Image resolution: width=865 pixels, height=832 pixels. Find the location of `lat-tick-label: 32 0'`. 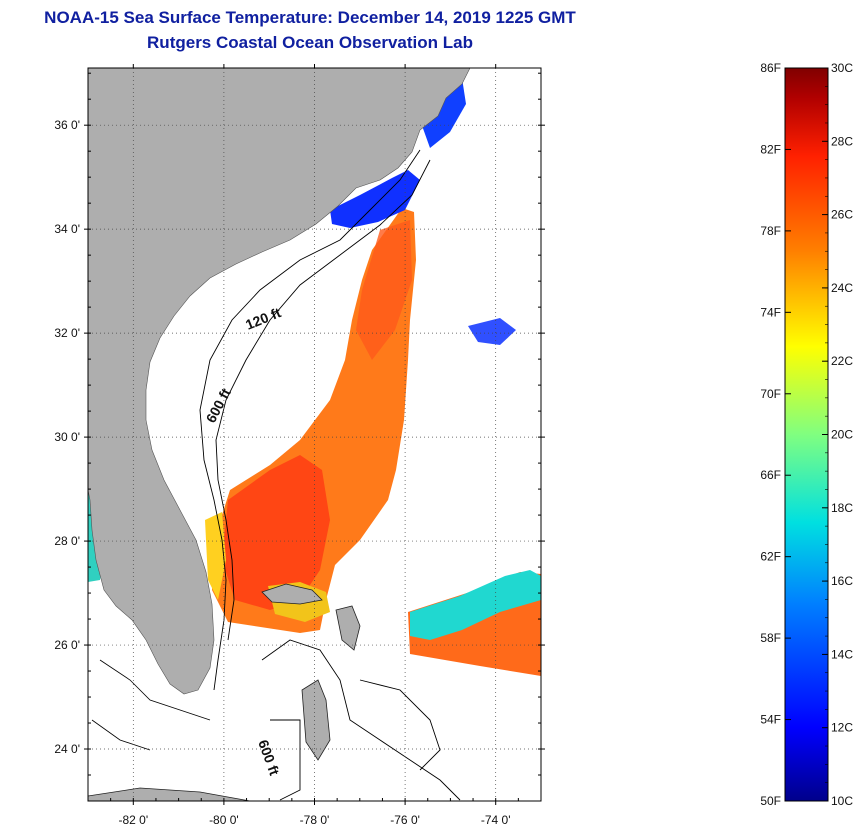

lat-tick-label: 32 0' is located at coordinates (67, 333).